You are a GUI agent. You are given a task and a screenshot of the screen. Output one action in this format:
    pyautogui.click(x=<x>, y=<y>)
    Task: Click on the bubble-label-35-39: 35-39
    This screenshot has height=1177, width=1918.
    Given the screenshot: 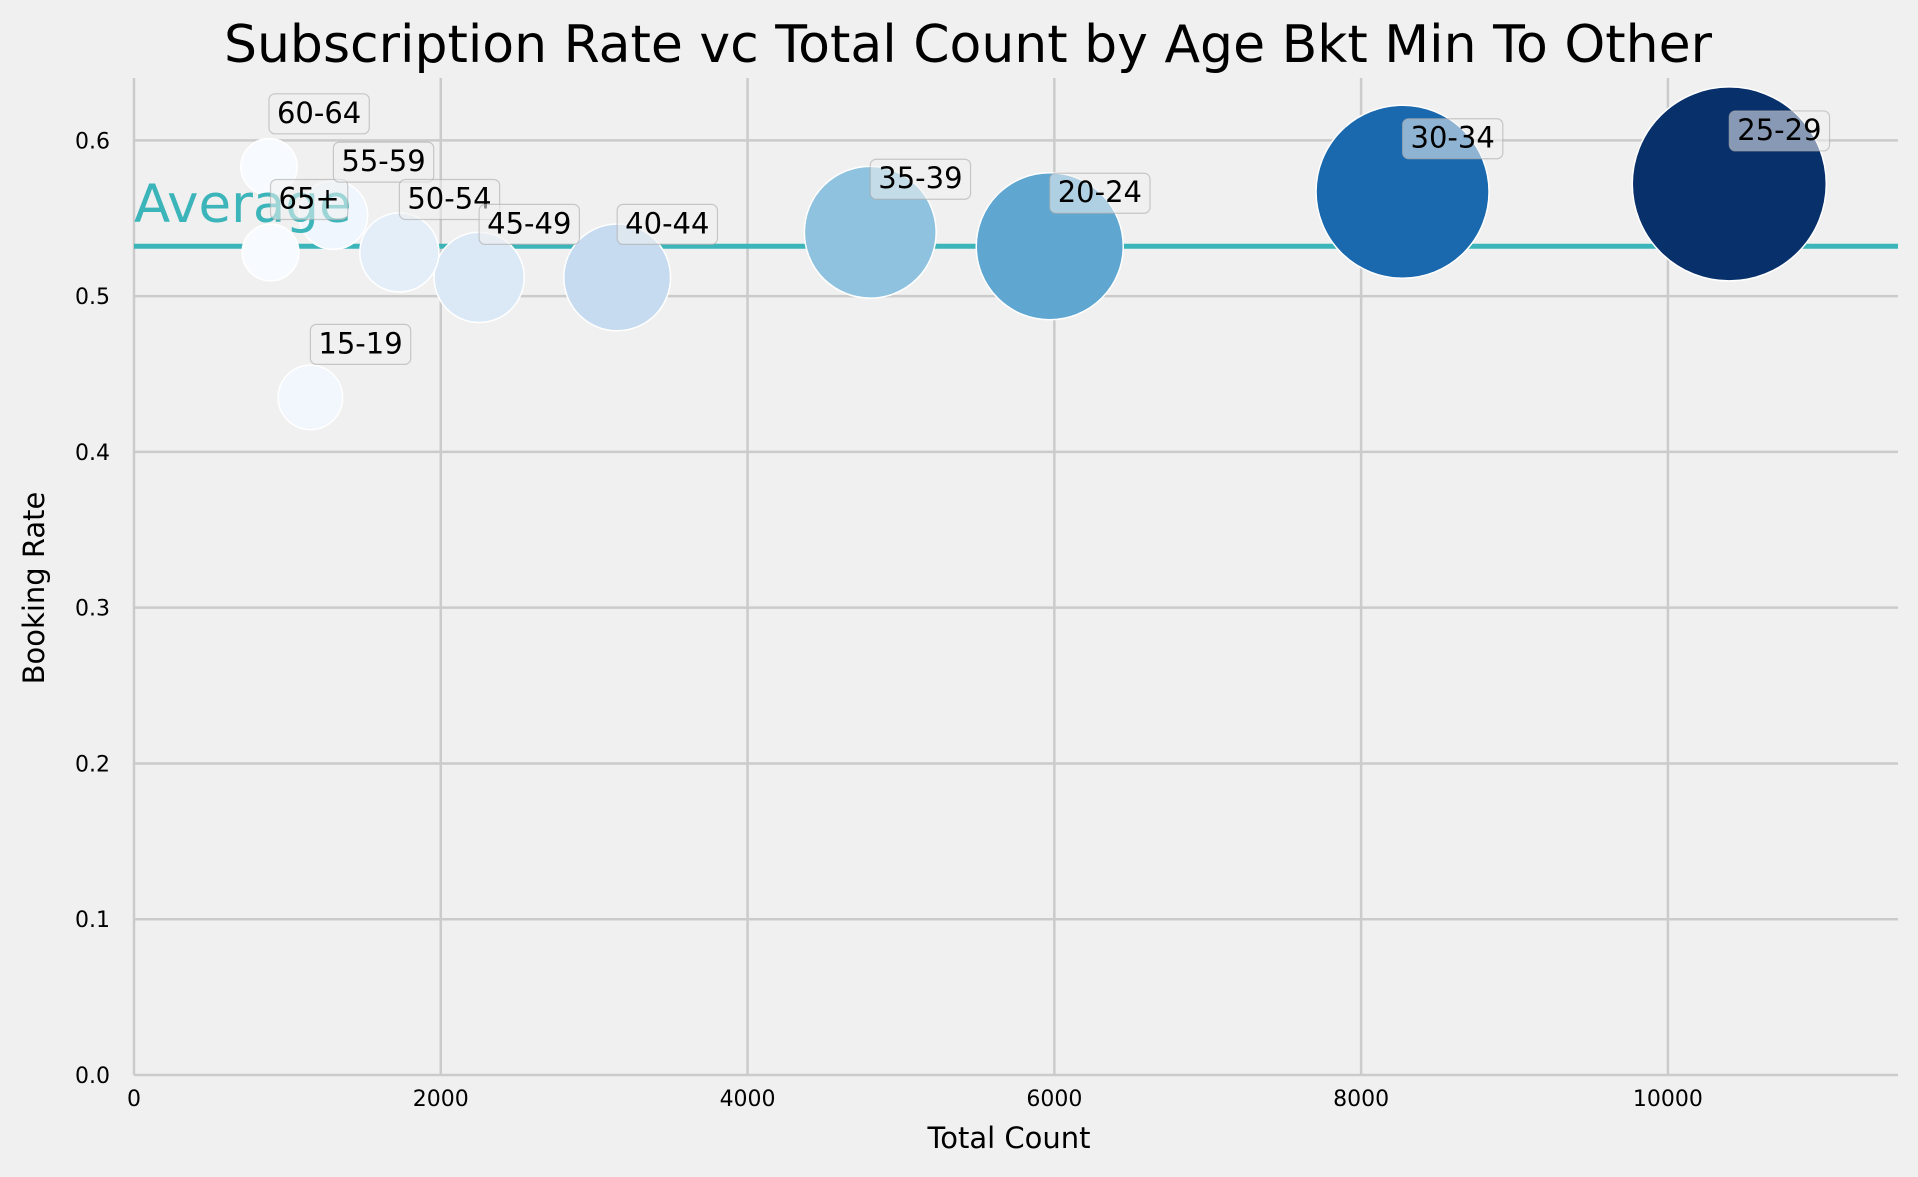 What is the action you would take?
    pyautogui.click(x=920, y=179)
    